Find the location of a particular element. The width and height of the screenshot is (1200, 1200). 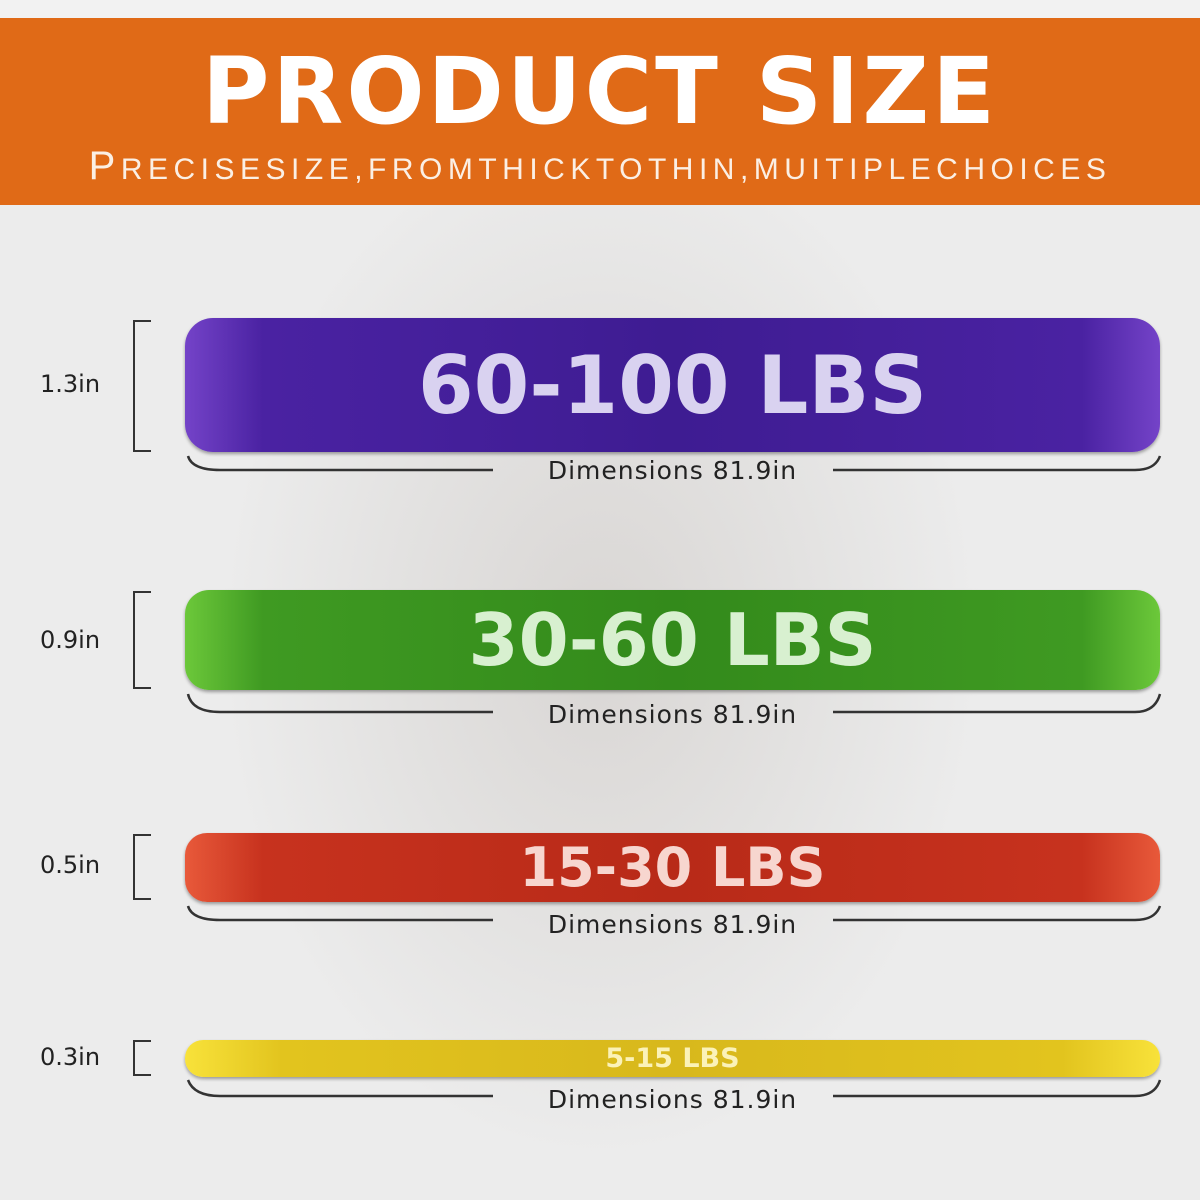

thickness-label: 0.3in is located at coordinates (70, 1057).